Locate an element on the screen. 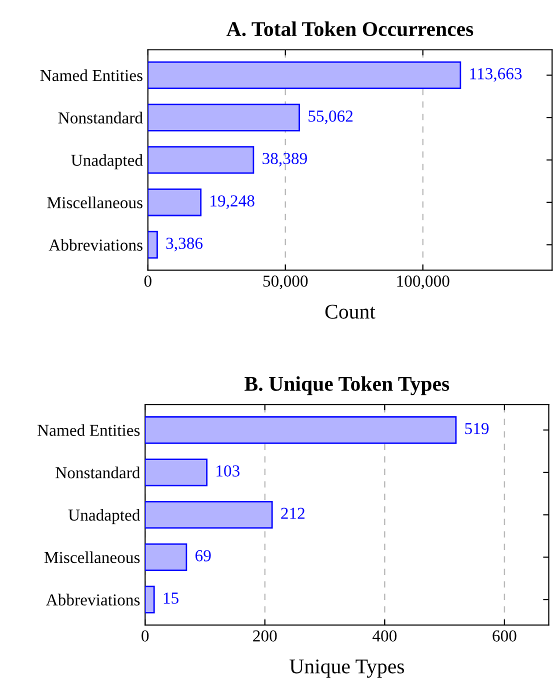  data-label: 55,062 is located at coordinates (330, 117).